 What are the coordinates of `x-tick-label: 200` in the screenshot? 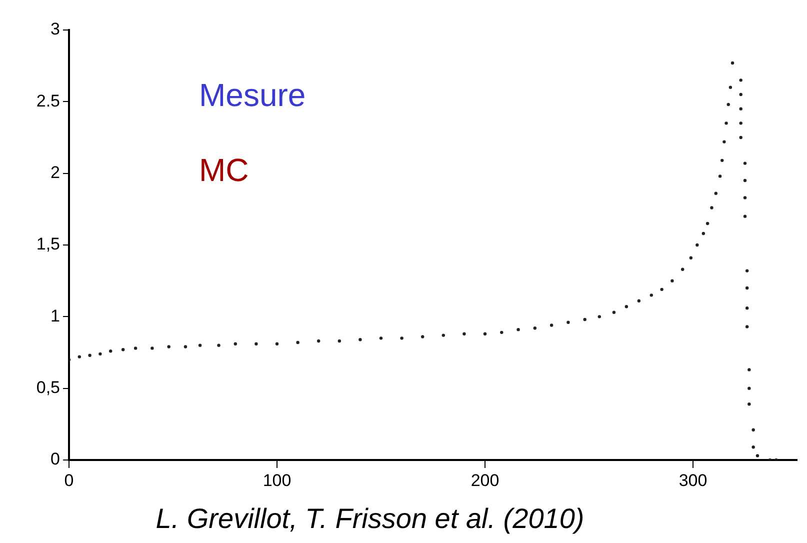 It's located at (485, 480).